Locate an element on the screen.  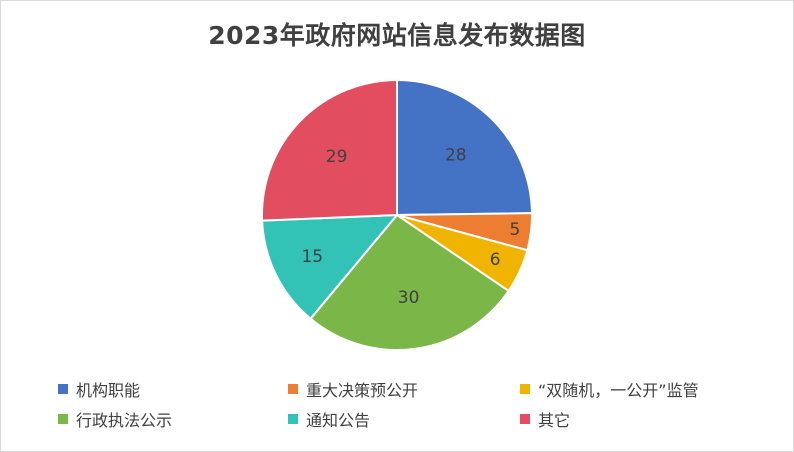
legend-item-3: “双随机，一公开”监管 is located at coordinates (609, 389).